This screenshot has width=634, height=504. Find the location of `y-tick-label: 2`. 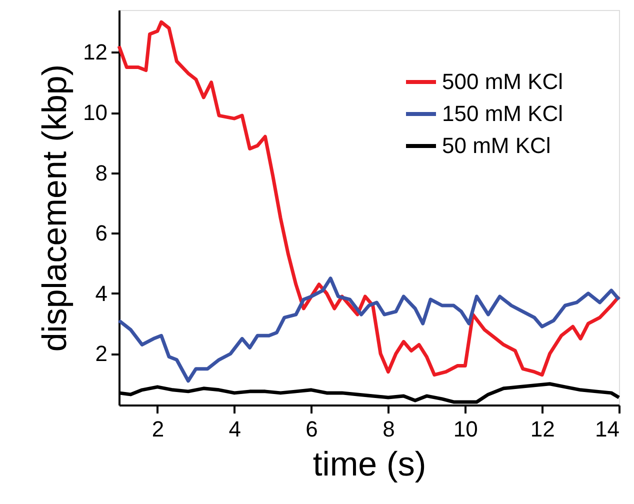

y-tick-label: 2 is located at coordinates (101, 353).